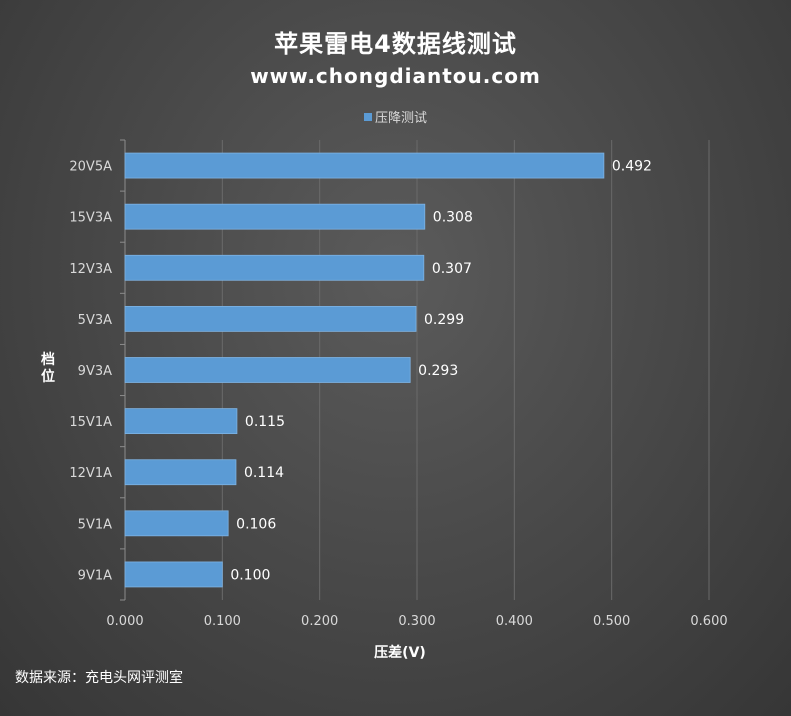 Image resolution: width=791 pixels, height=716 pixels. Describe the element at coordinates (90, 167) in the screenshot. I see `y-tick-label: 20V5A` at that location.